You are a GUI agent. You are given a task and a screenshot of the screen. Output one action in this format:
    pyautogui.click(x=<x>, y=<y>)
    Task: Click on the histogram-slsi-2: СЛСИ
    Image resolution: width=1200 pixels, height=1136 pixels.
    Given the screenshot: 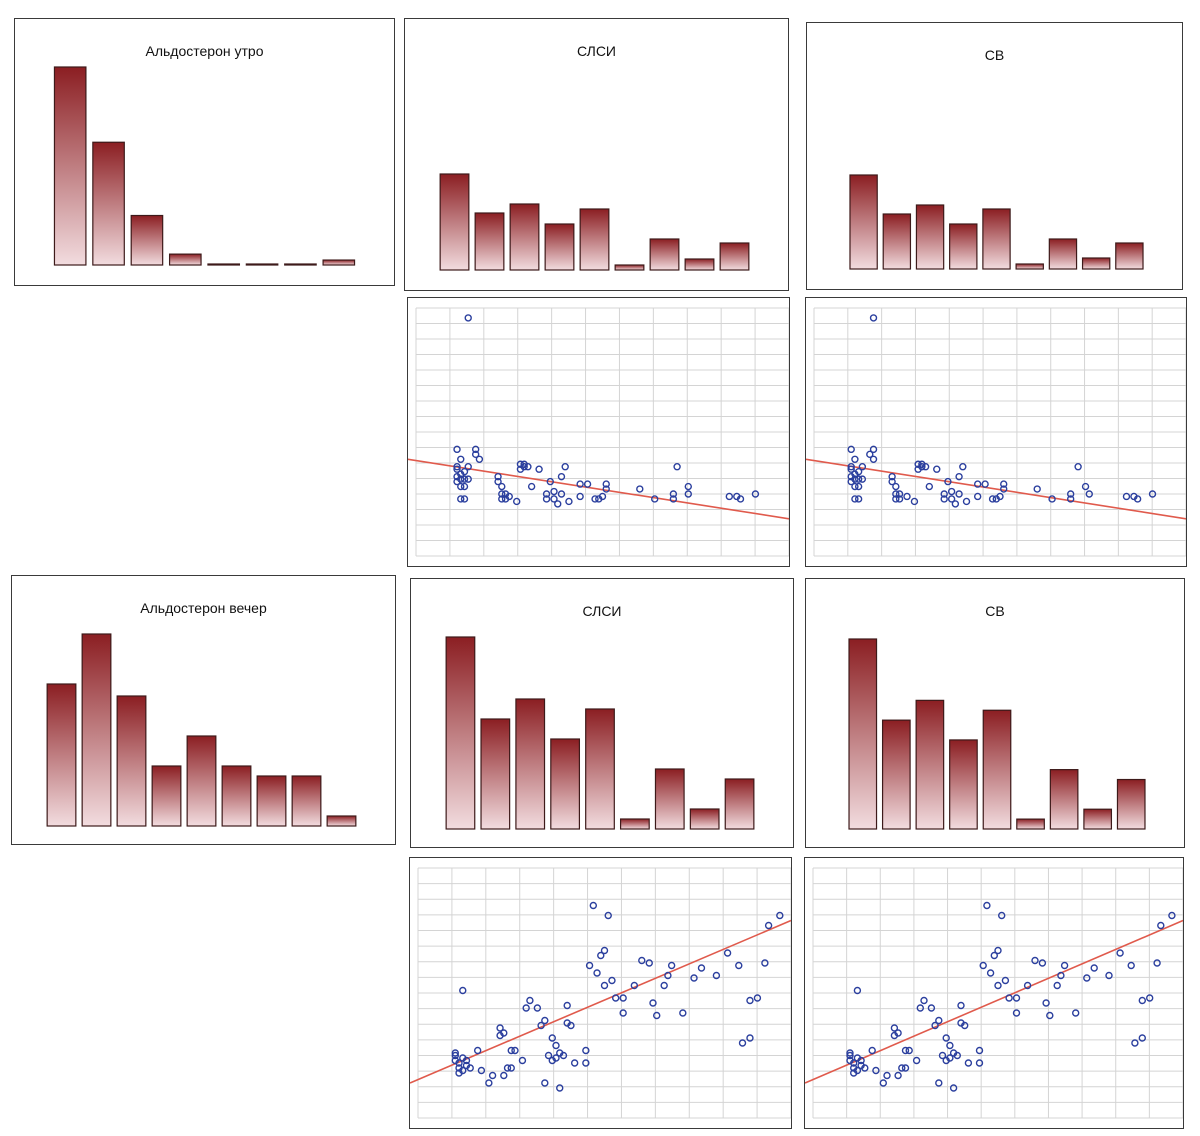 What is the action you would take?
    pyautogui.click(x=602, y=713)
    